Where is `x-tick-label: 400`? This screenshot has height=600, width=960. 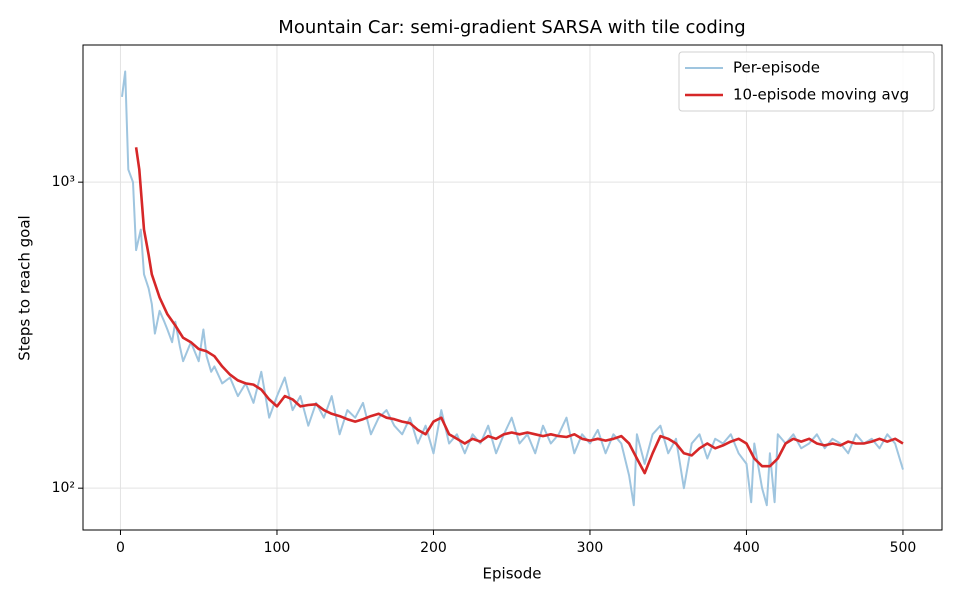
x-tick-label: 400 is located at coordinates (746, 548).